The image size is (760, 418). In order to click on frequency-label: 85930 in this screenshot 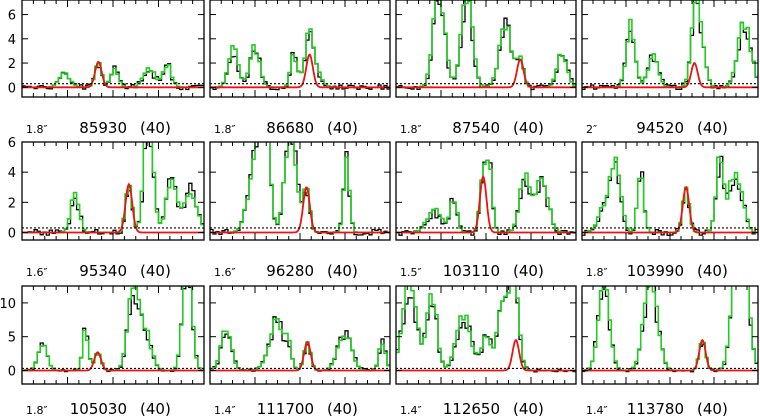, I will do `click(103, 128)`.